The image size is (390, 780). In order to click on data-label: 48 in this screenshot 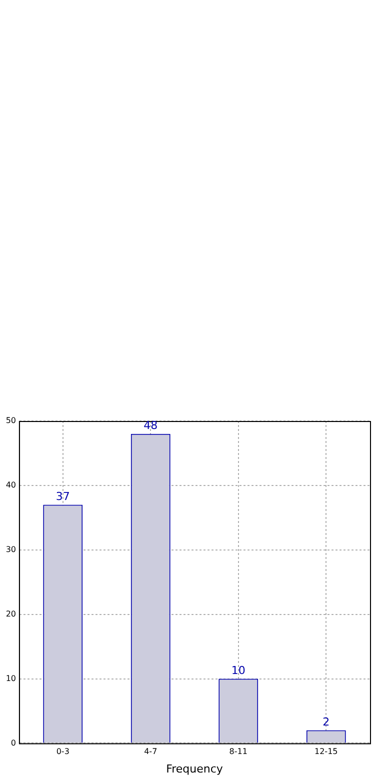, I will do `click(151, 425)`.